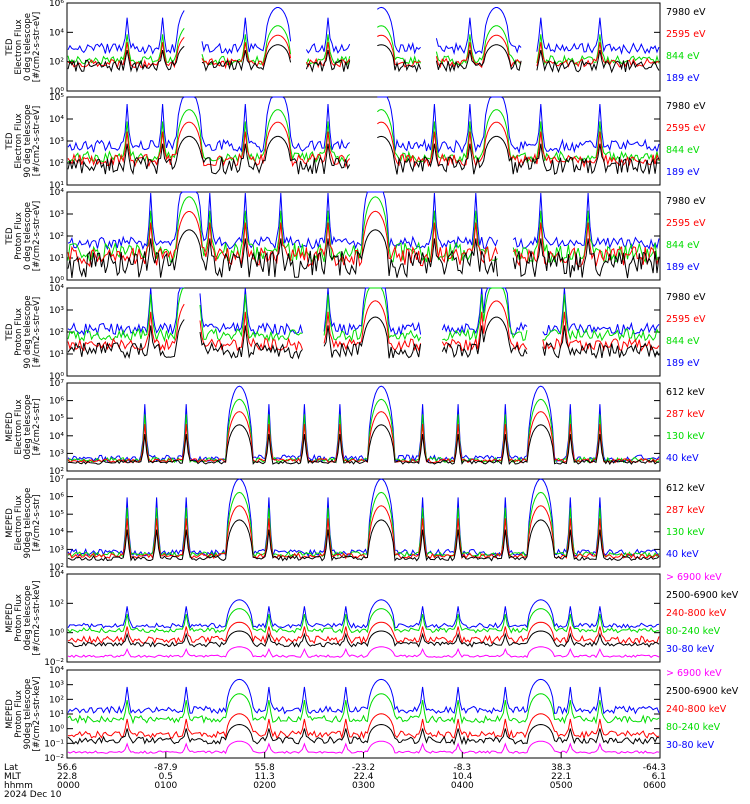  What do you see at coordinates (54, 759) in the screenshot?
I see `y-tick-label: 10⁻²` at bounding box center [54, 759].